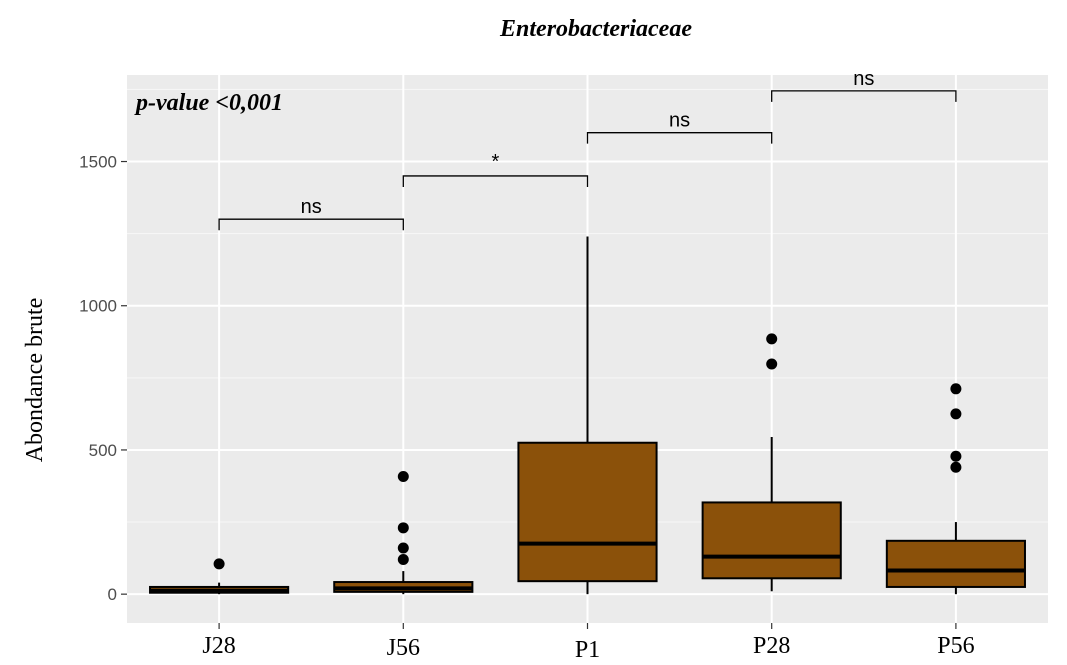 Image resolution: width=1067 pixels, height=665 pixels. Describe the element at coordinates (208, 103) in the screenshot. I see `p-value-annotation: p-value <0,001` at that location.